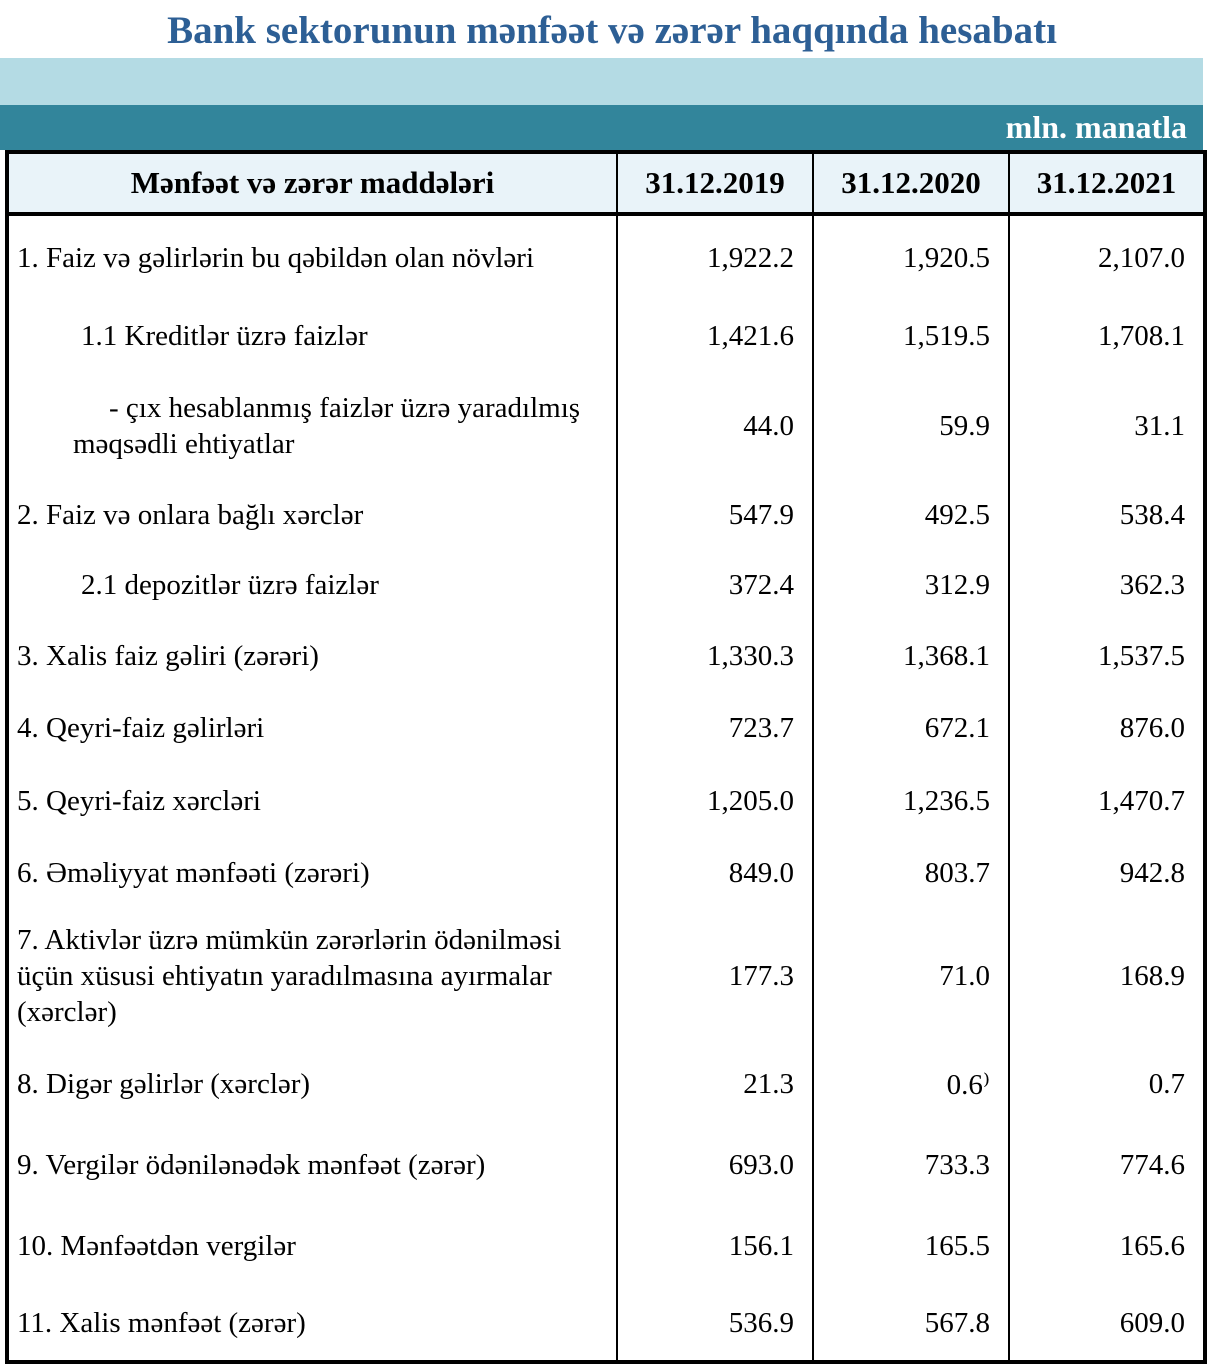 This screenshot has width=1224, height=1372. Describe the element at coordinates (714, 656) in the screenshot. I see `row-value: 1,330.3` at that location.